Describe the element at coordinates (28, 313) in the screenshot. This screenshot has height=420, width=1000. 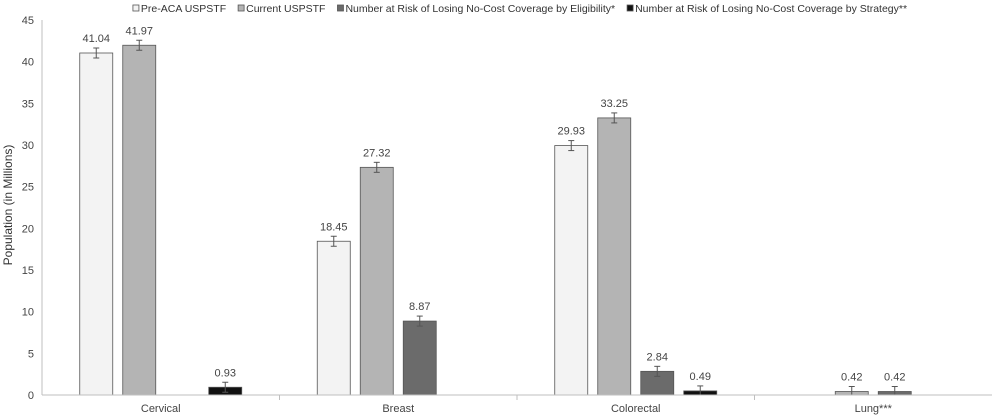
I see `y-tick-label: 10` at that location.